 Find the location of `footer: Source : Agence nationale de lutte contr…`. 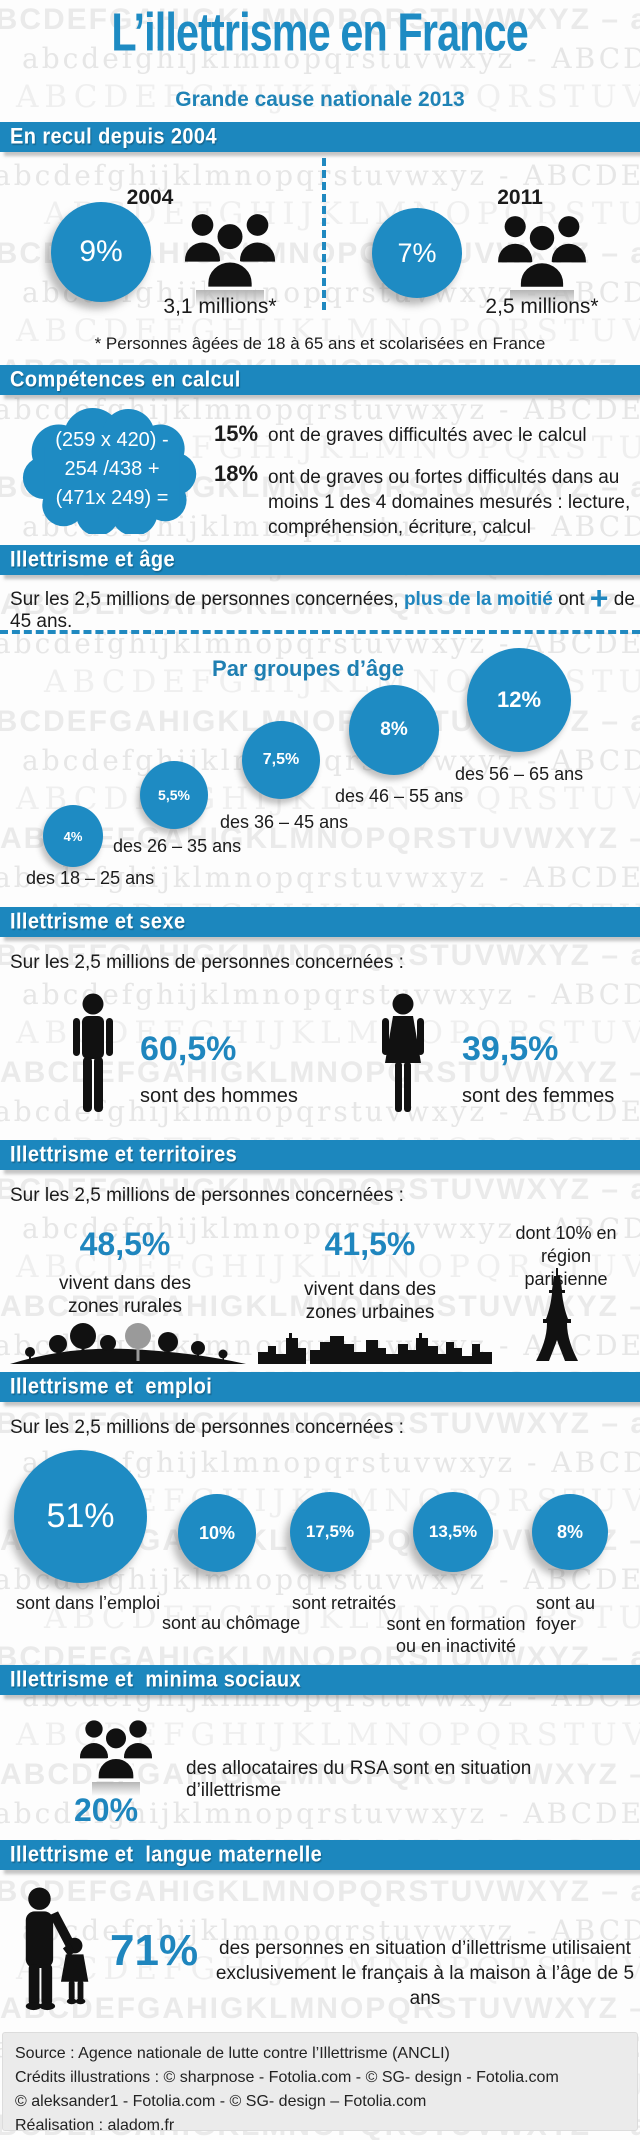

footer: Source : Agence nationale de lutte contr… is located at coordinates (320, 2083).